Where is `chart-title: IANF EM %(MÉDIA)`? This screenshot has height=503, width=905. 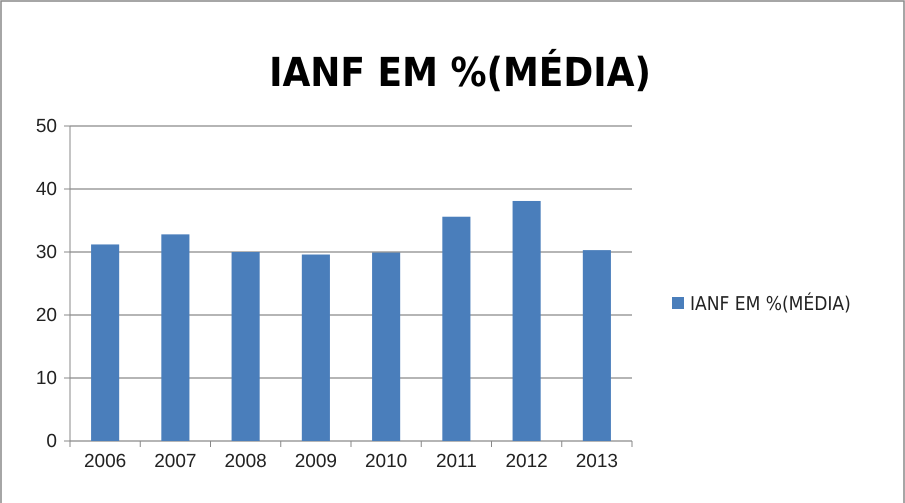
chart-title: IANF EM %(MÉDIA) is located at coordinates (460, 72).